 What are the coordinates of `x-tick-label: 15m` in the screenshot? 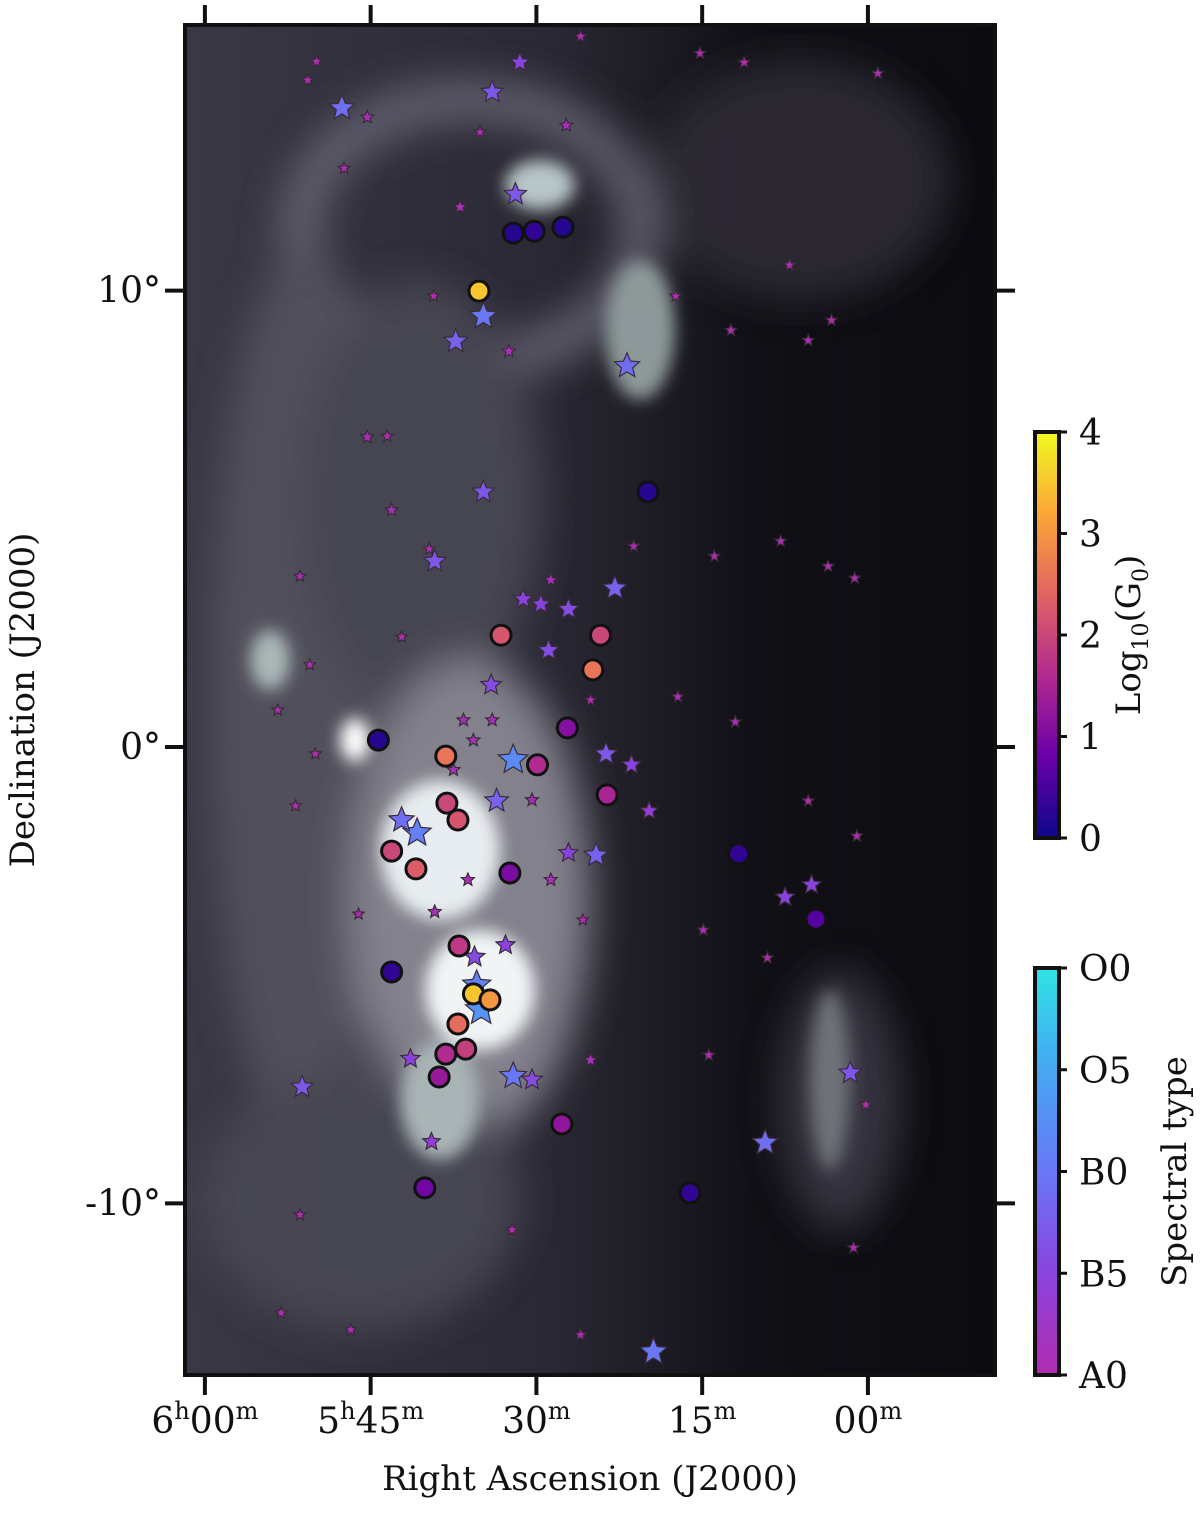 It's located at (702, 1419).